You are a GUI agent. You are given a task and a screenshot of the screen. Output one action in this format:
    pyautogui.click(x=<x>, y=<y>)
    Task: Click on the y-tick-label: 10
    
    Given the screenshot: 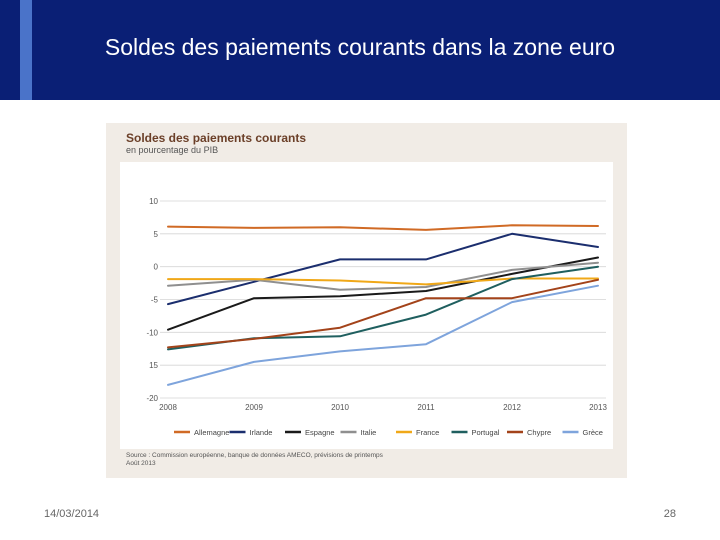 What is the action you would take?
    pyautogui.click(x=153, y=201)
    